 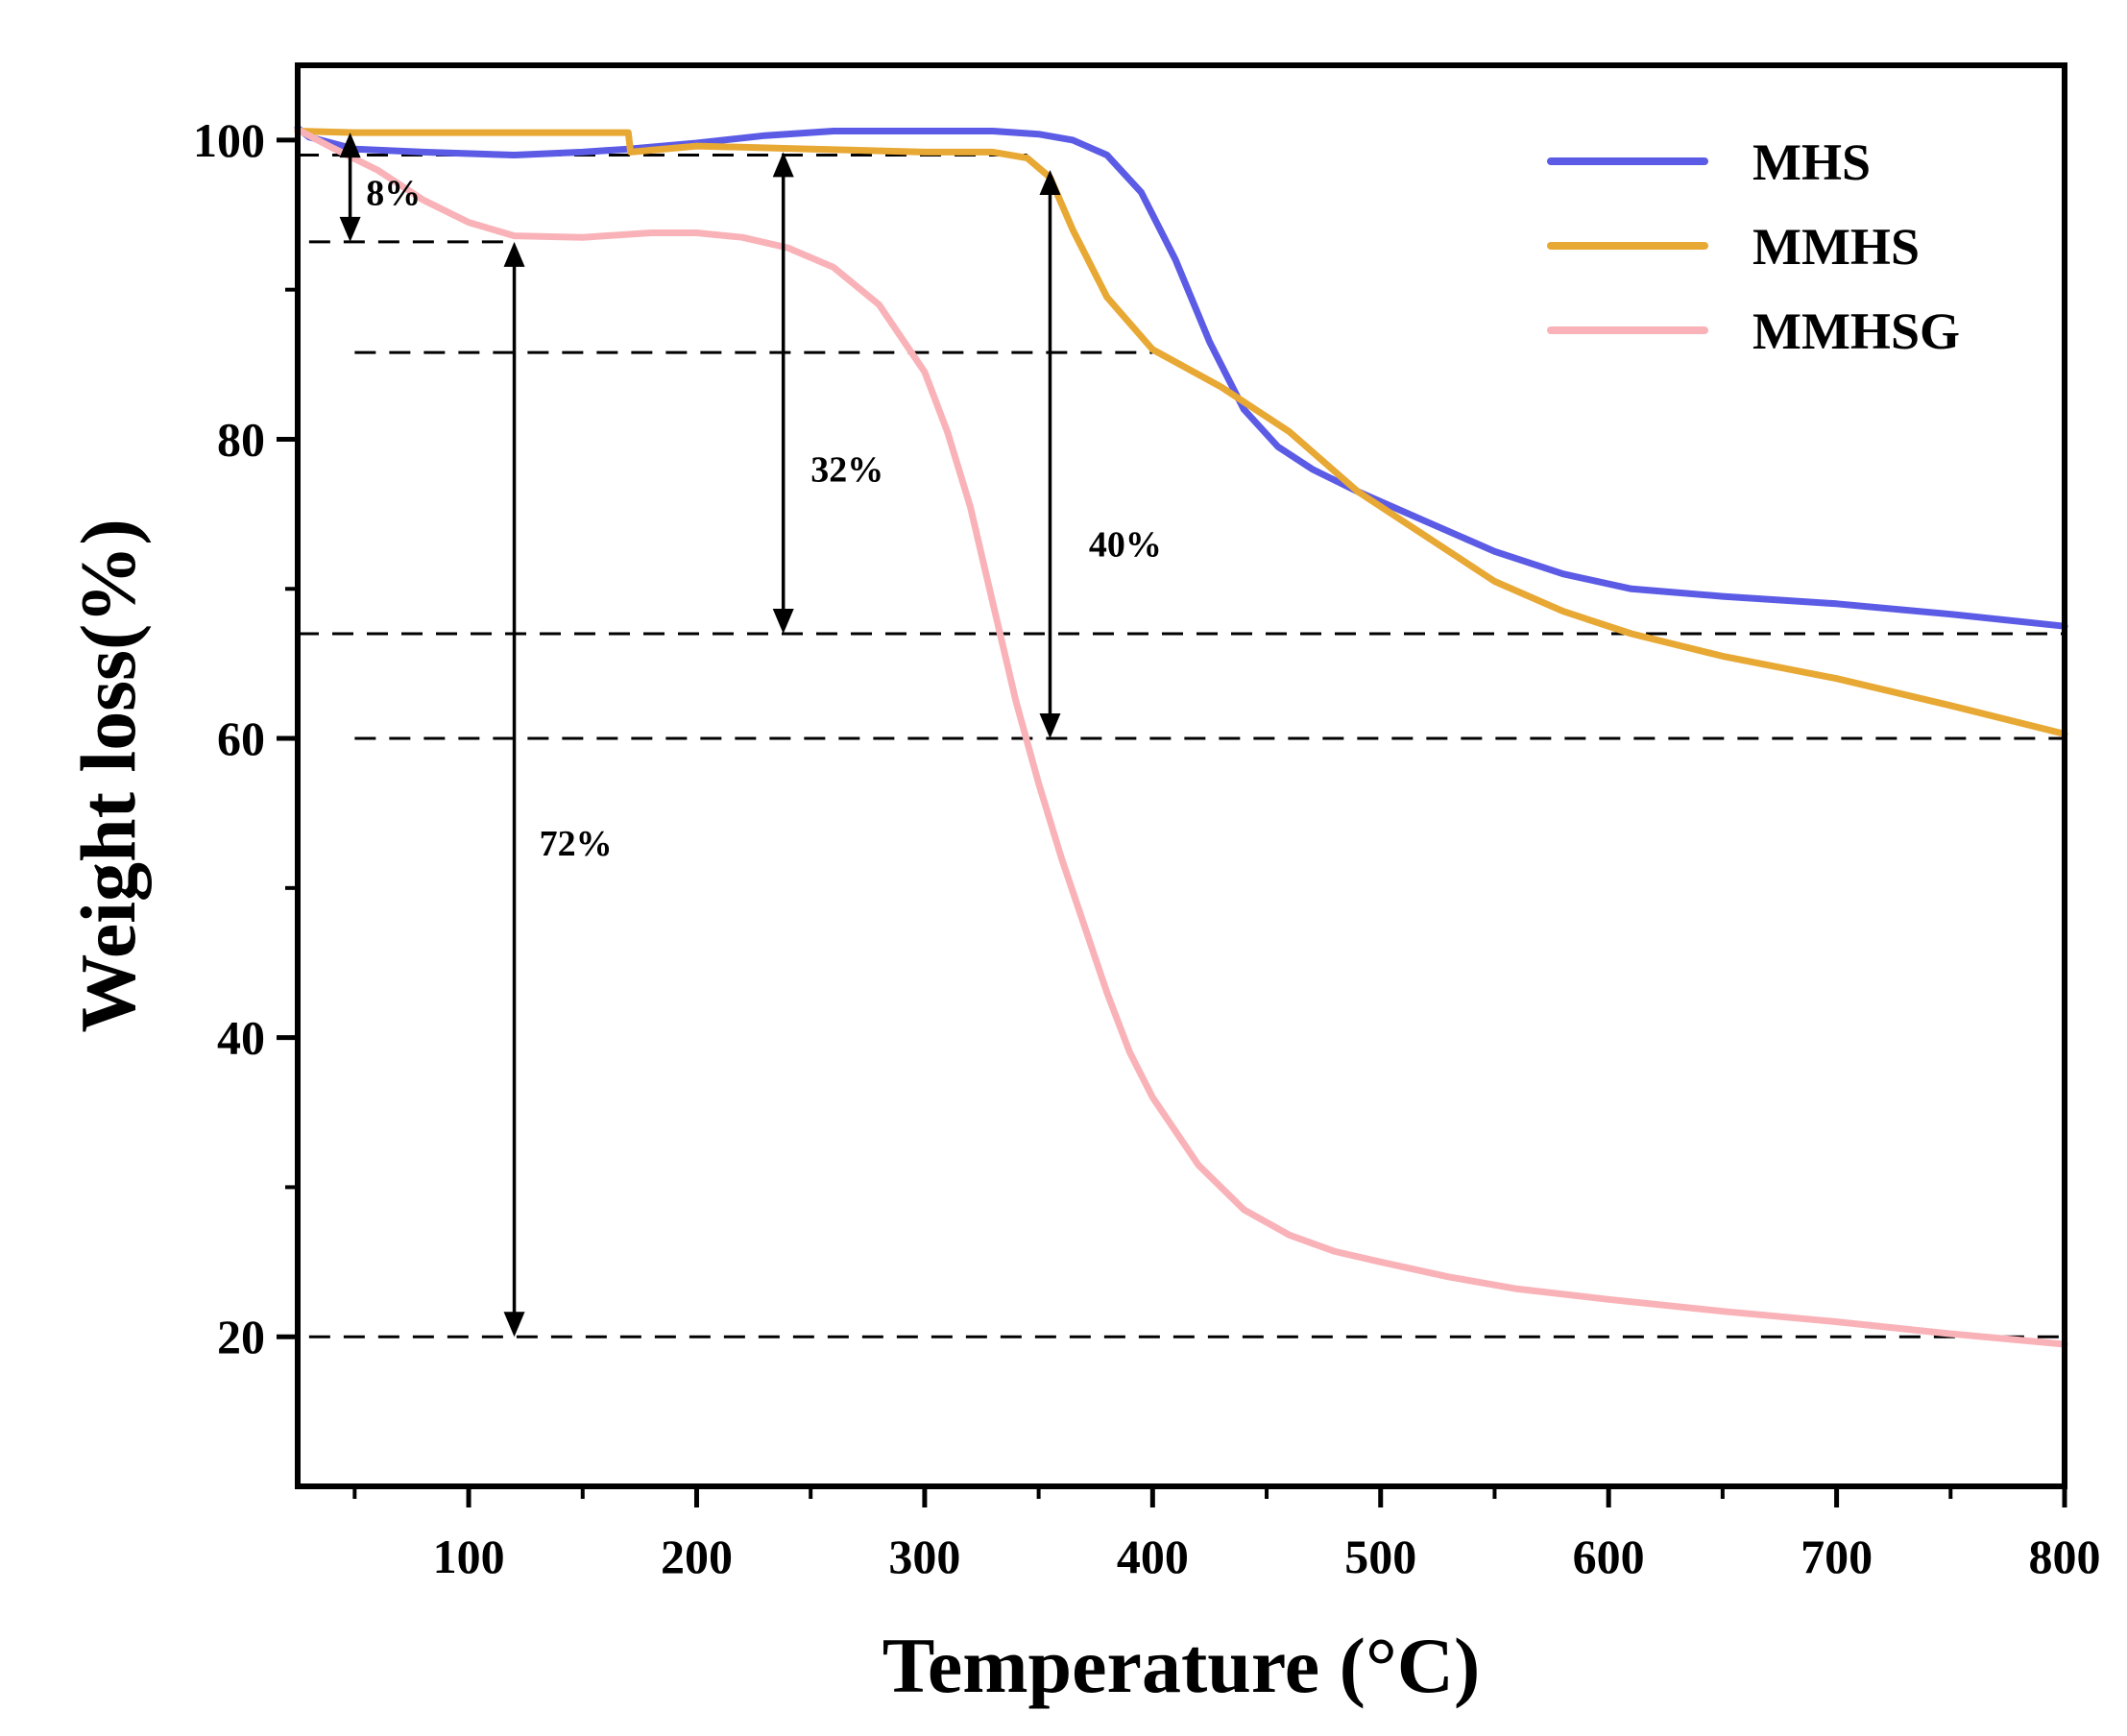 What do you see at coordinates (229, 140) in the screenshot?
I see `y-tick-label: 100` at bounding box center [229, 140].